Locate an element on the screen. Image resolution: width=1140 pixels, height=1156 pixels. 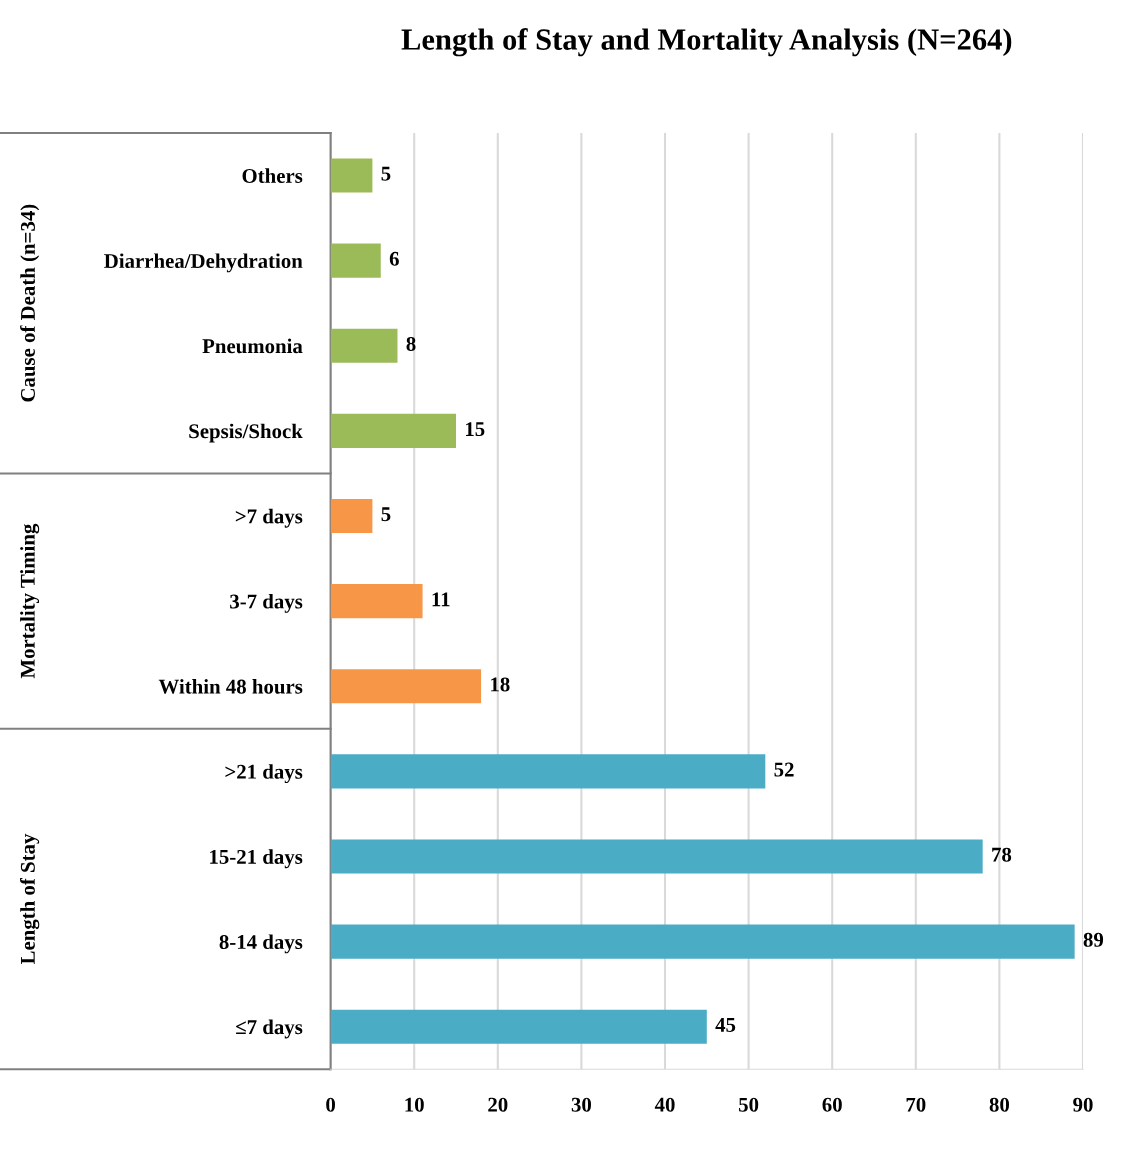
x-tick-label: 0 is located at coordinates (331, 1104).